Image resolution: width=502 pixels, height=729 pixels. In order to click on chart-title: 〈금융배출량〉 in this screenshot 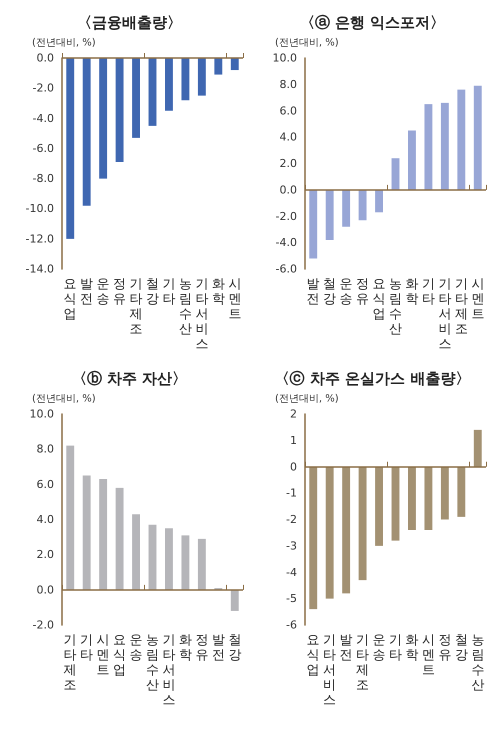, I will do `click(129, 23)`.